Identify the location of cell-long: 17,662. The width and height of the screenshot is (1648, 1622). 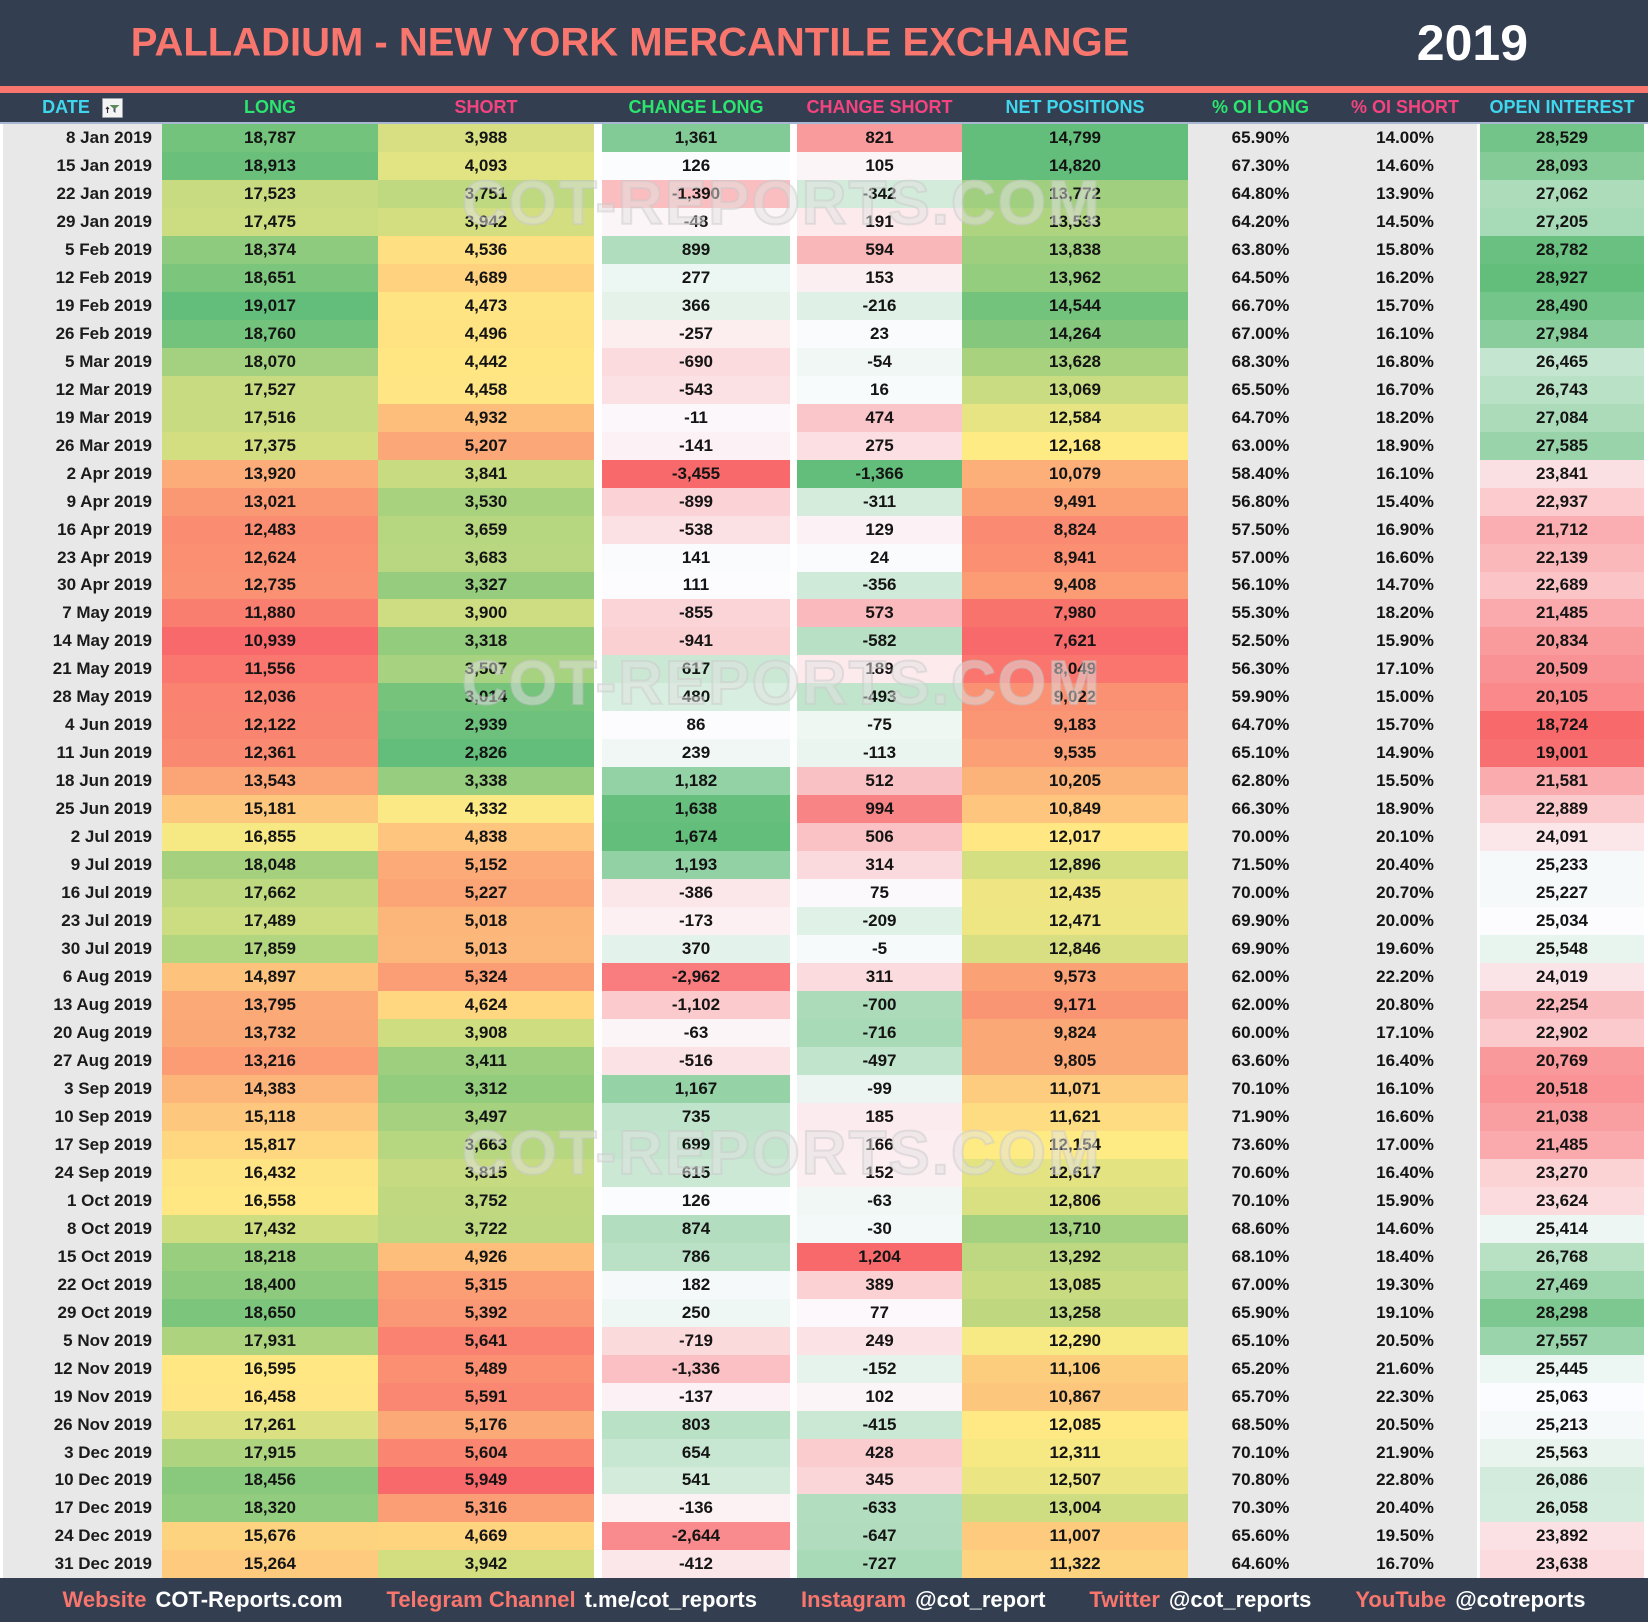
(270, 893).